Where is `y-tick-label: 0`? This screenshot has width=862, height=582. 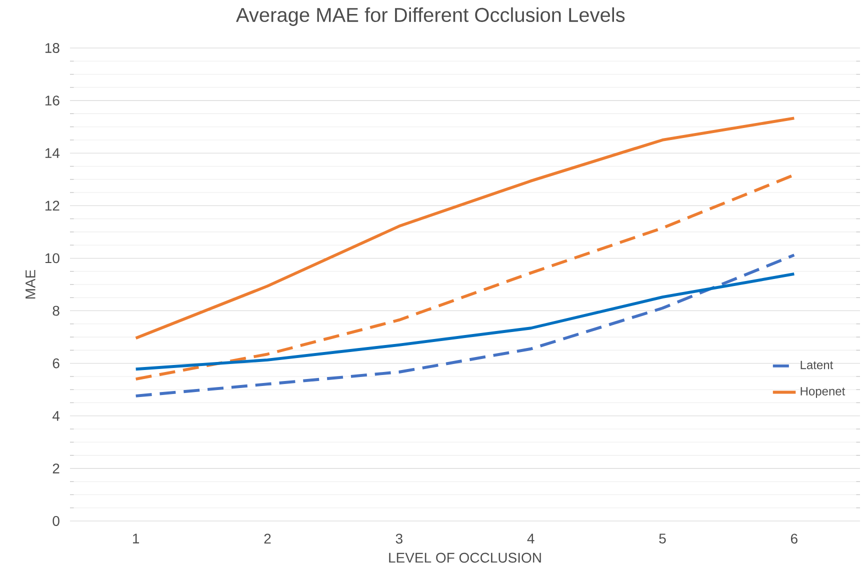 y-tick-label: 0 is located at coordinates (56, 521).